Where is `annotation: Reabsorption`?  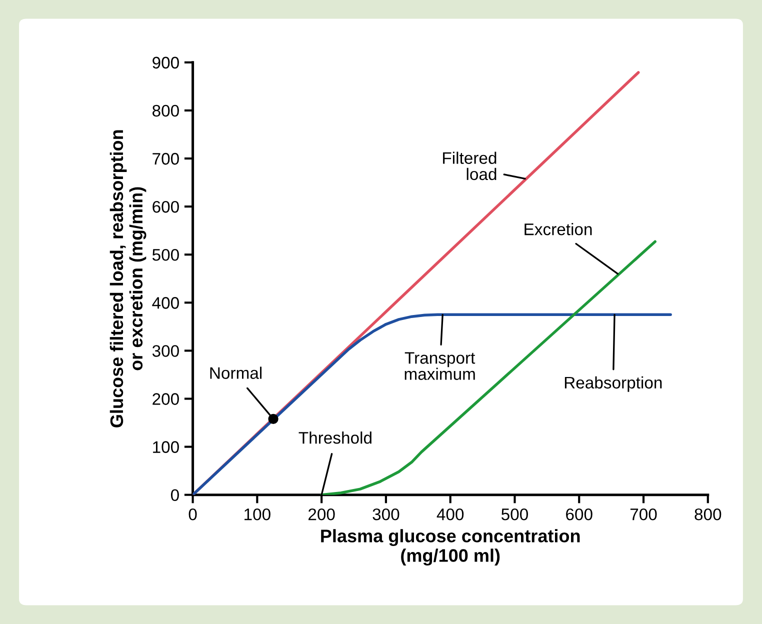
annotation: Reabsorption is located at coordinates (613, 384).